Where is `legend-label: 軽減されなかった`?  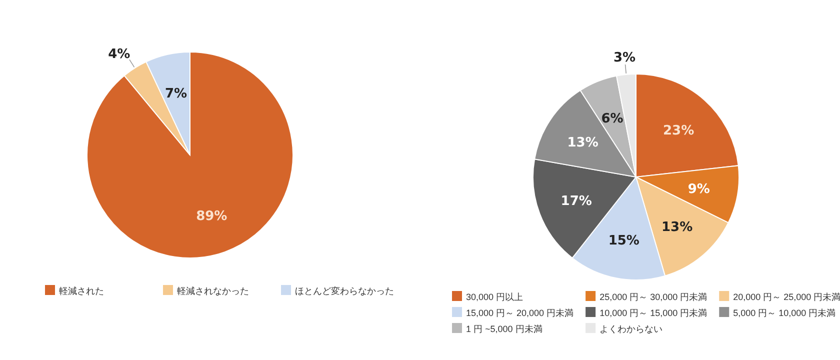
legend-label: 軽減されなかった is located at coordinates (213, 291).